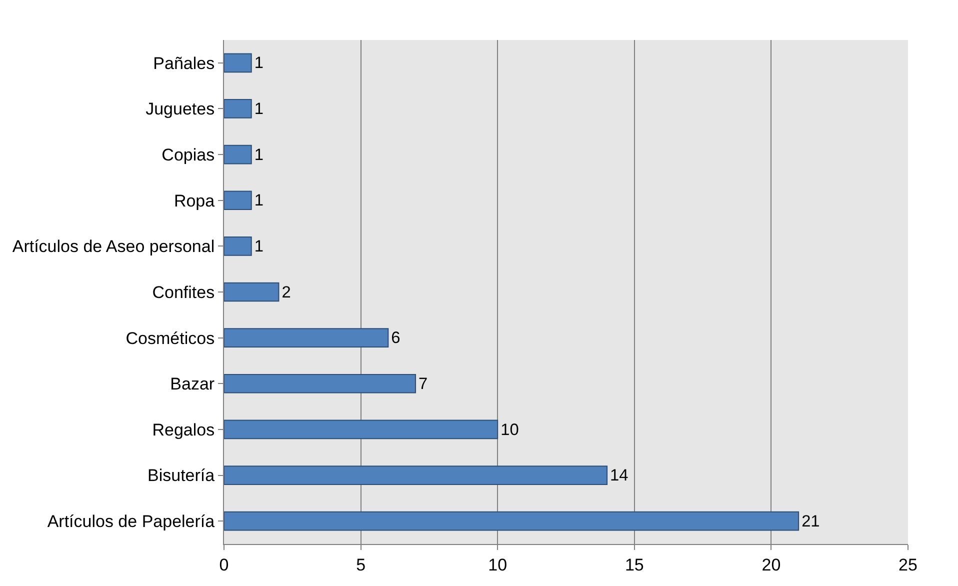 This screenshot has height=586, width=958. What do you see at coordinates (498, 564) in the screenshot?
I see `x-tick-label: 10` at bounding box center [498, 564].